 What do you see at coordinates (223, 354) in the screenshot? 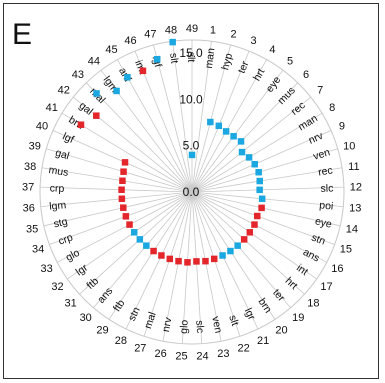
I see `category-number: 23` at bounding box center [223, 354].